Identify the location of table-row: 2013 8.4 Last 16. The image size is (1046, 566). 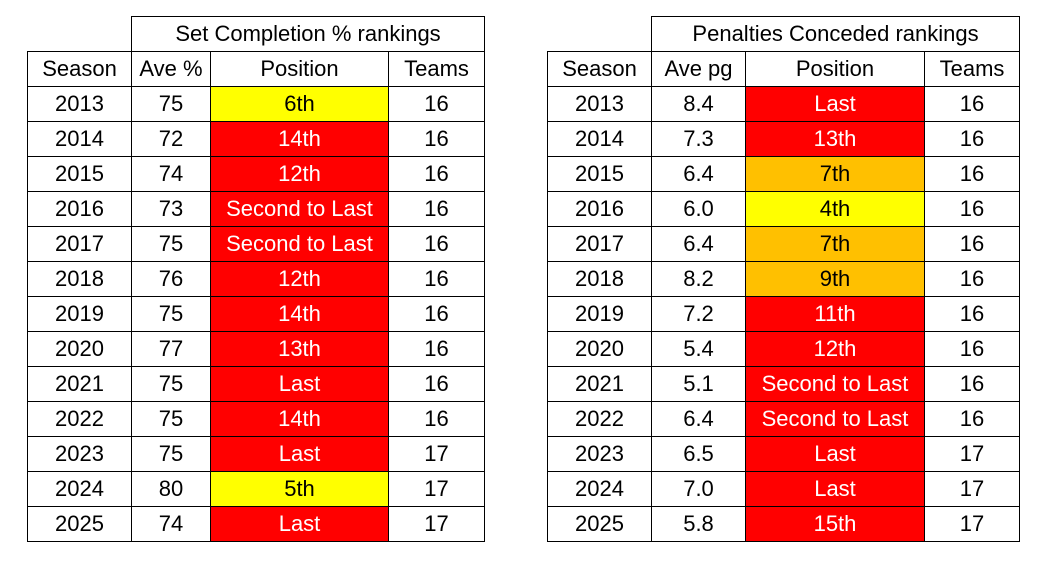
(784, 104).